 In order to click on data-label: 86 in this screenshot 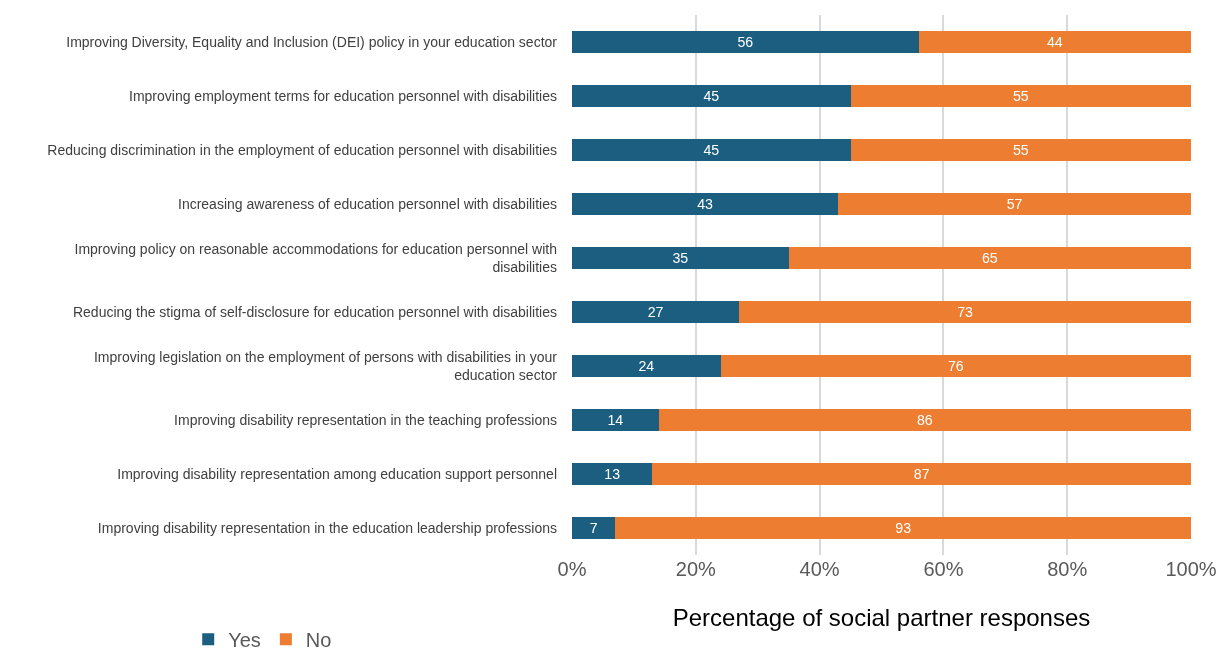, I will do `click(924, 419)`.